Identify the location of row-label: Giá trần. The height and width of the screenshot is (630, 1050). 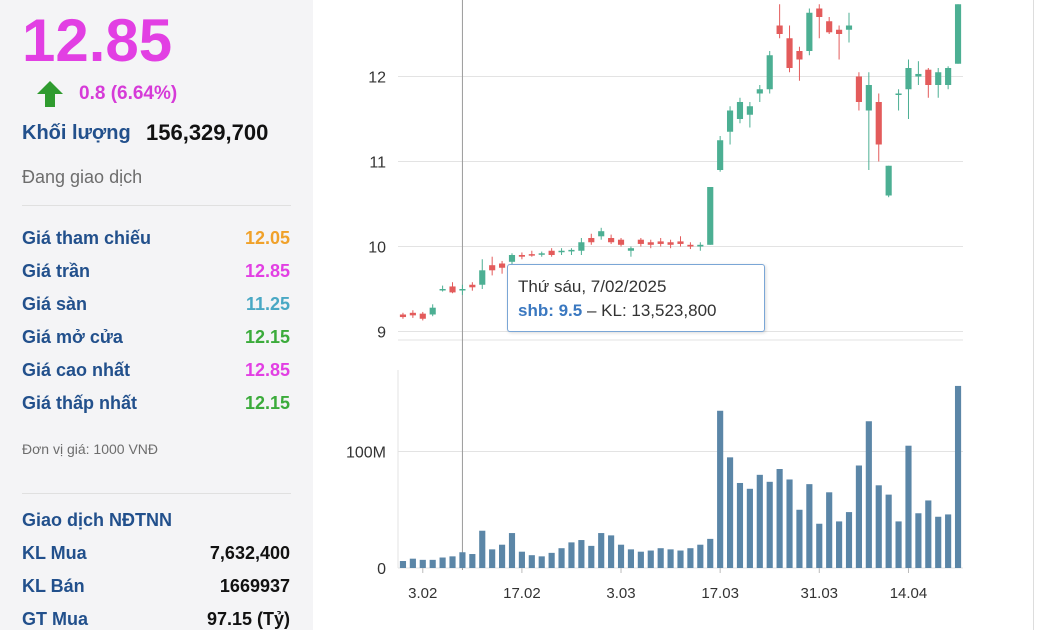
(56, 271).